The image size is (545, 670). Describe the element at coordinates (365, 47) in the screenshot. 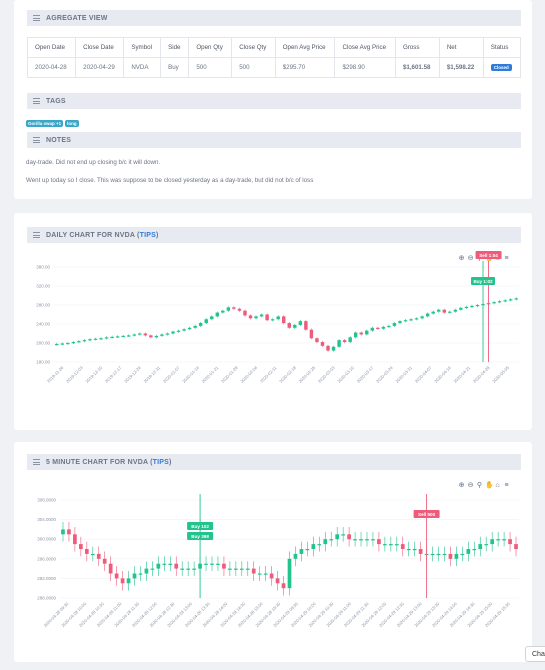

I see `column-header: Close Avg Price` at that location.